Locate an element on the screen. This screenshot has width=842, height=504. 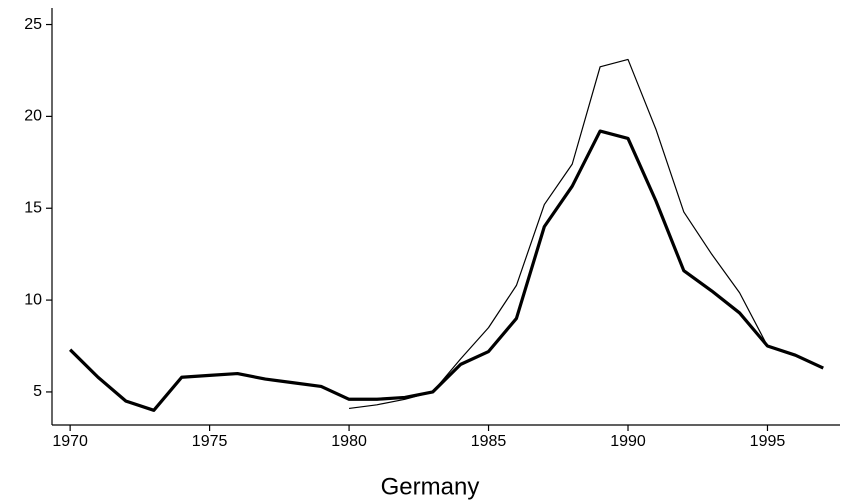
y-tick-label: 5 is located at coordinates (37, 391).